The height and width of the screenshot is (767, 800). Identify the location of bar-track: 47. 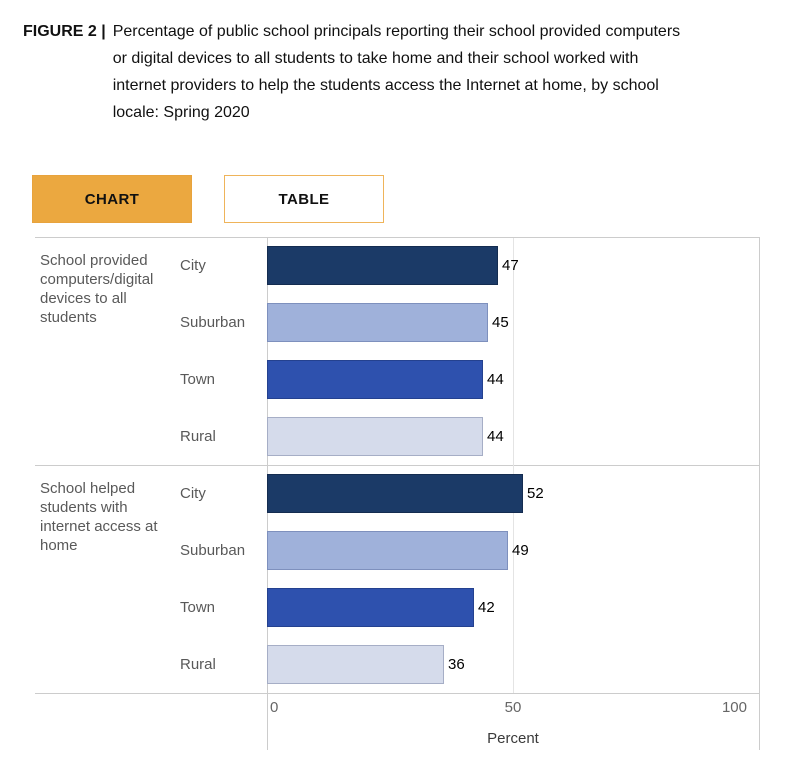
(513, 265).